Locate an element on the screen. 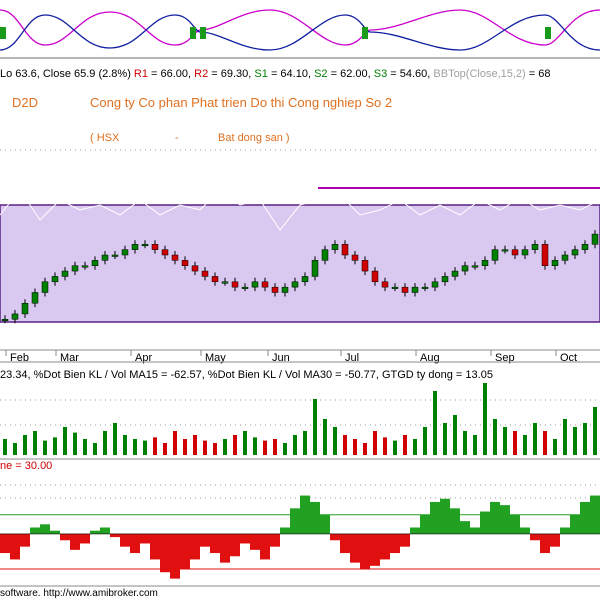 The image size is (600, 600). month-label: Mar is located at coordinates (69, 358).